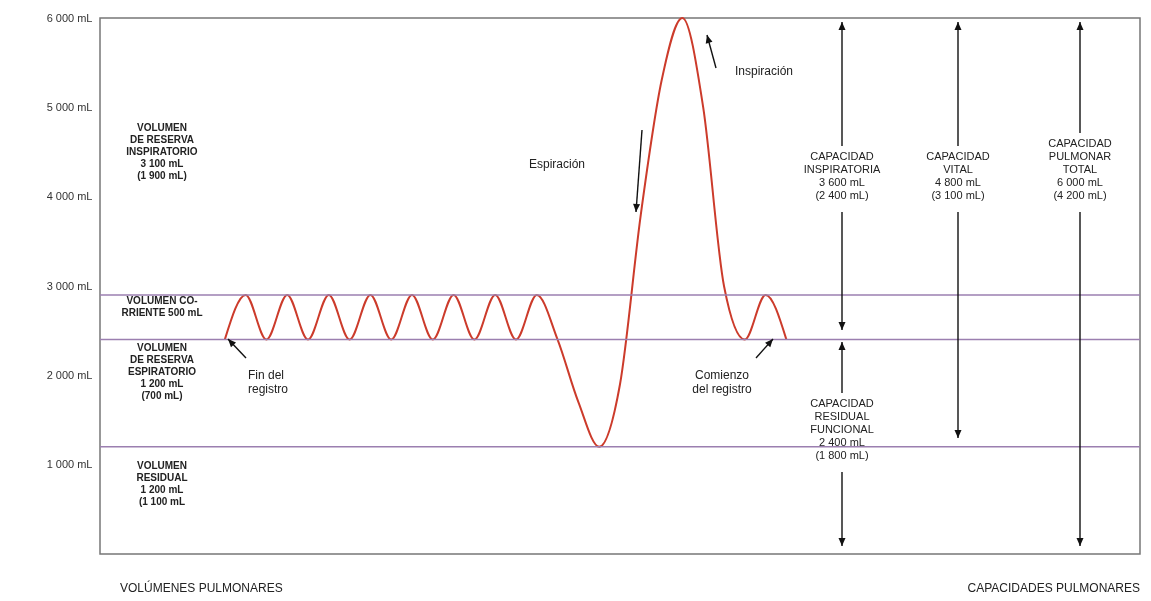  What do you see at coordinates (842, 429) in the screenshot?
I see `annotation: CAPACIDAD RESIDUAL FUNCIONAL 2 400 mL (1 800 mL)` at bounding box center [842, 429].